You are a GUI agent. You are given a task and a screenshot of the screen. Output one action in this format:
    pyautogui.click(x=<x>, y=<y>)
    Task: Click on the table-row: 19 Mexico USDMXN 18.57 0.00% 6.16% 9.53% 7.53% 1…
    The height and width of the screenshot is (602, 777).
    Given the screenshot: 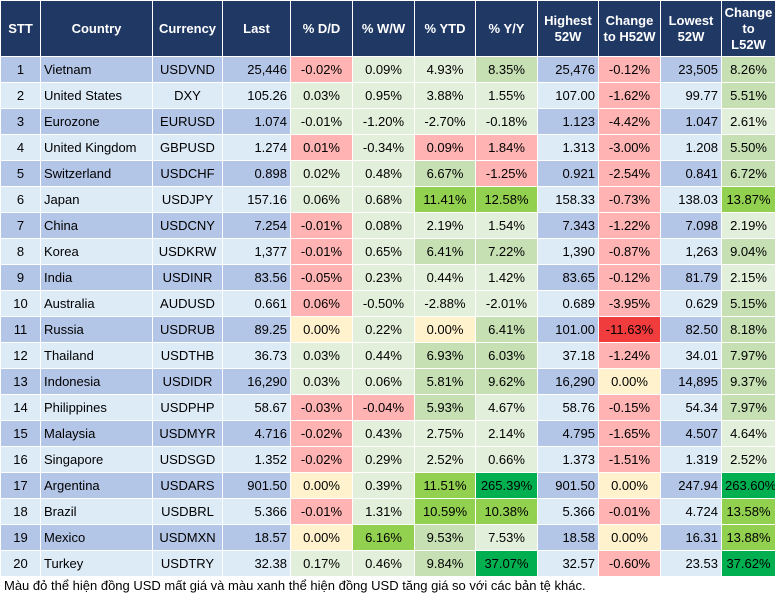 What is the action you would take?
    pyautogui.click(x=388, y=537)
    